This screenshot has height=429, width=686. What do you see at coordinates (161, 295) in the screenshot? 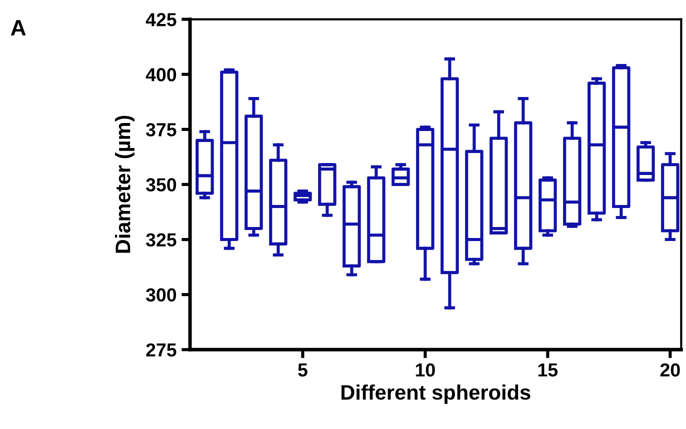
I see `y-tick-label: 300` at bounding box center [161, 295].